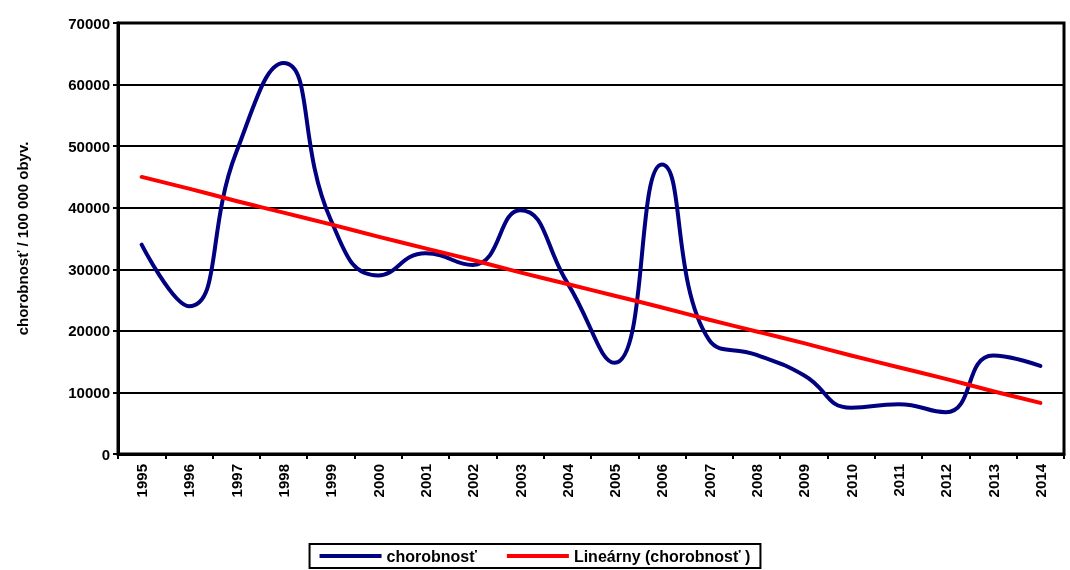  I want to click on y-tick-label: 0, so click(105, 454).